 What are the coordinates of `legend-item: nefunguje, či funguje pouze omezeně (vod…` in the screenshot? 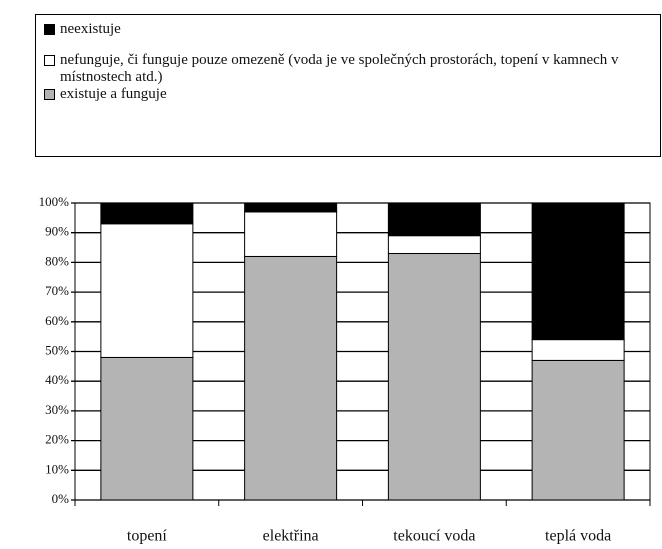 It's located at (347, 69).